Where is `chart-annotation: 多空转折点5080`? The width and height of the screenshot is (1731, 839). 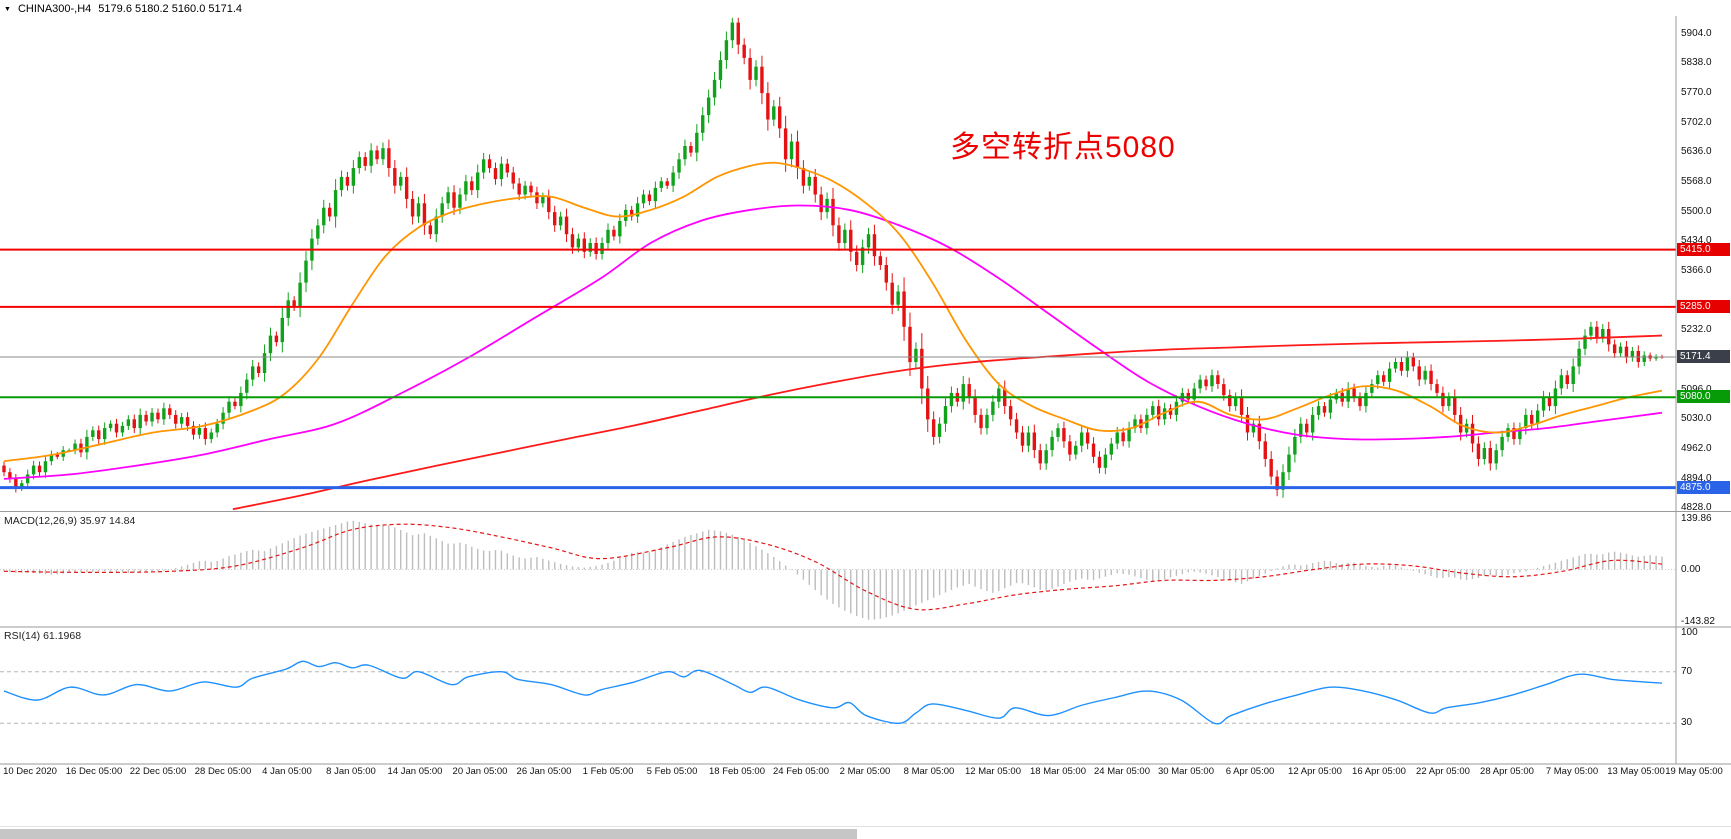
chart-annotation: 多空转折点5080 is located at coordinates (1063, 147).